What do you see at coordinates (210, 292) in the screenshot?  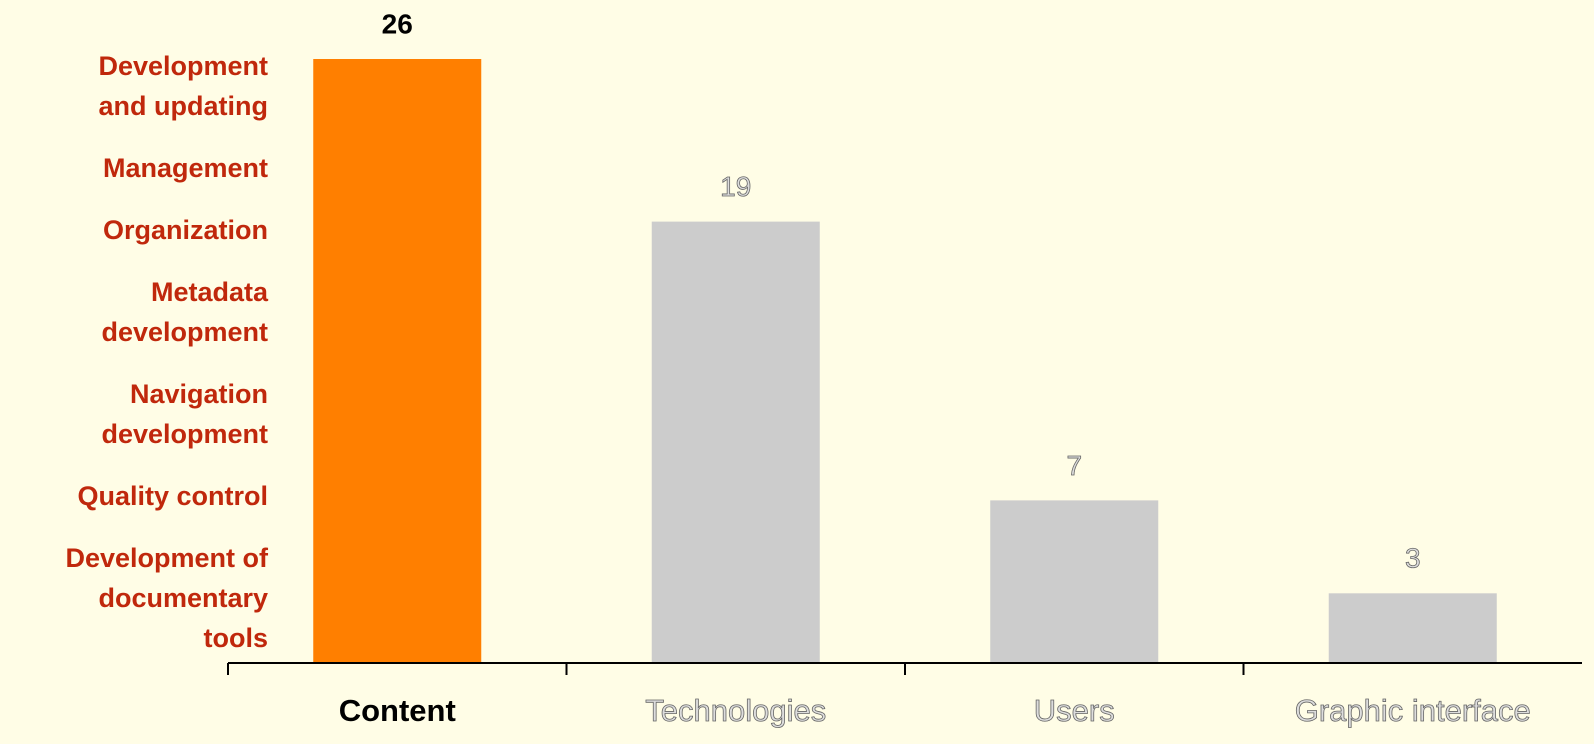 I see `annotation: Metadata` at bounding box center [210, 292].